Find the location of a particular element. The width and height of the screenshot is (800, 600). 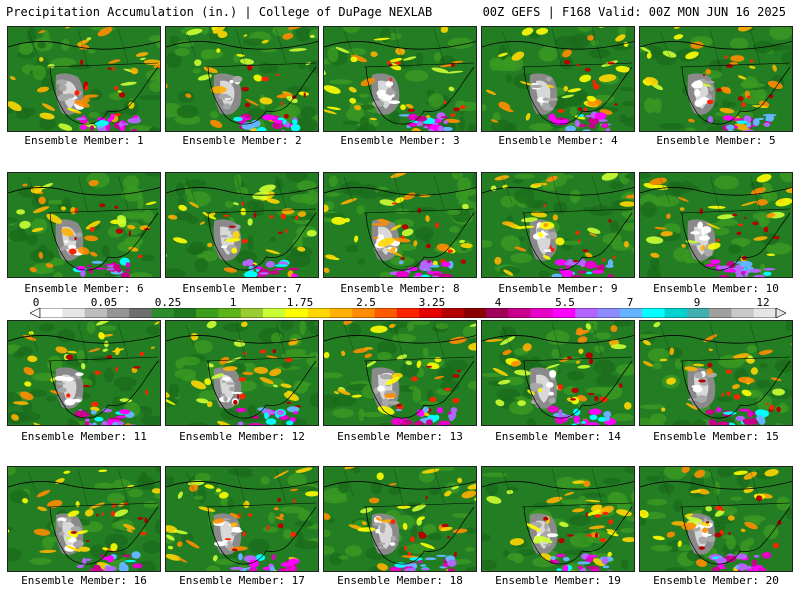

ensemble-member-label: Ensemble Member: 9 is located at coordinates (558, 288).